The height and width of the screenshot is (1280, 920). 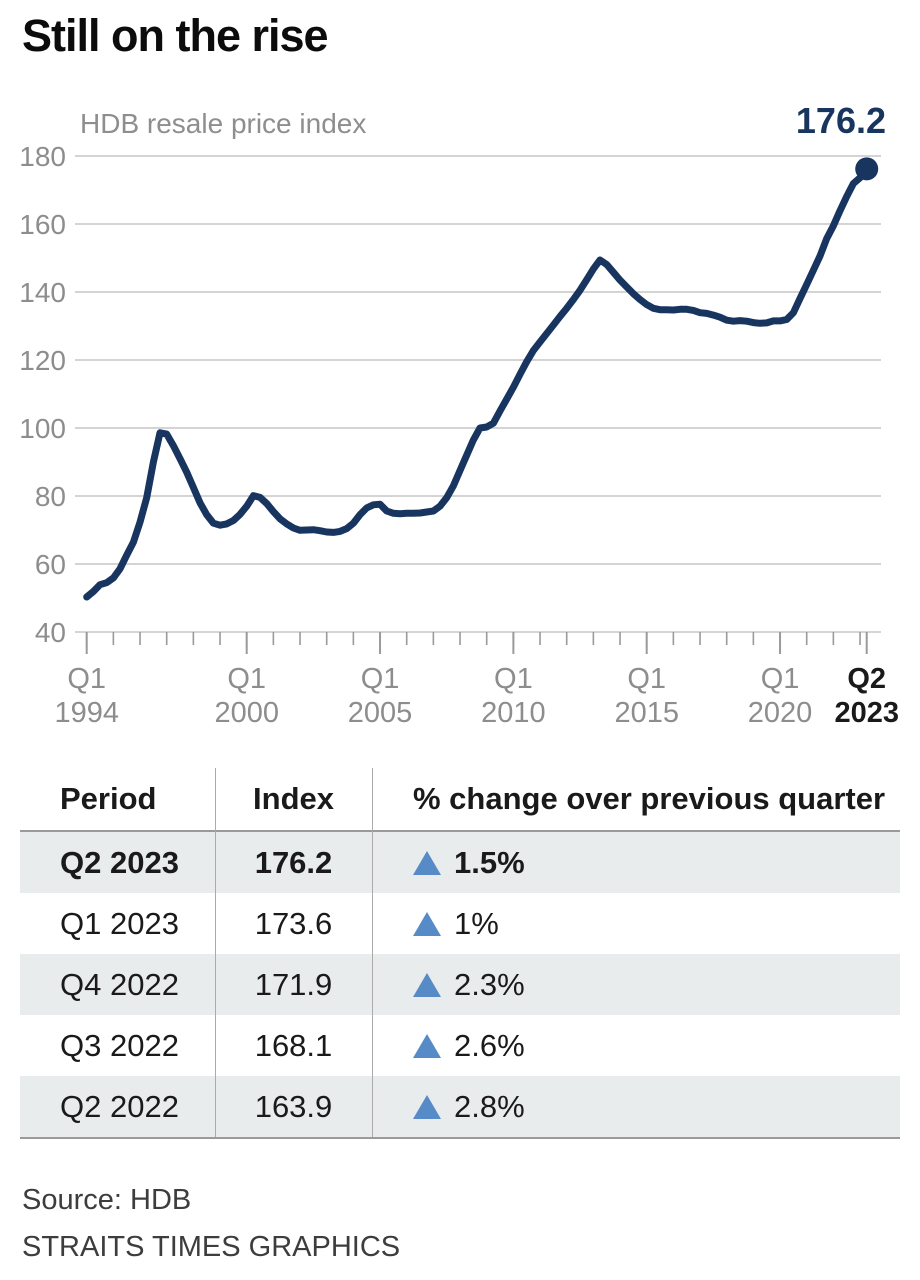 What do you see at coordinates (780, 713) in the screenshot?
I see `svg-text: 2020` at bounding box center [780, 713].